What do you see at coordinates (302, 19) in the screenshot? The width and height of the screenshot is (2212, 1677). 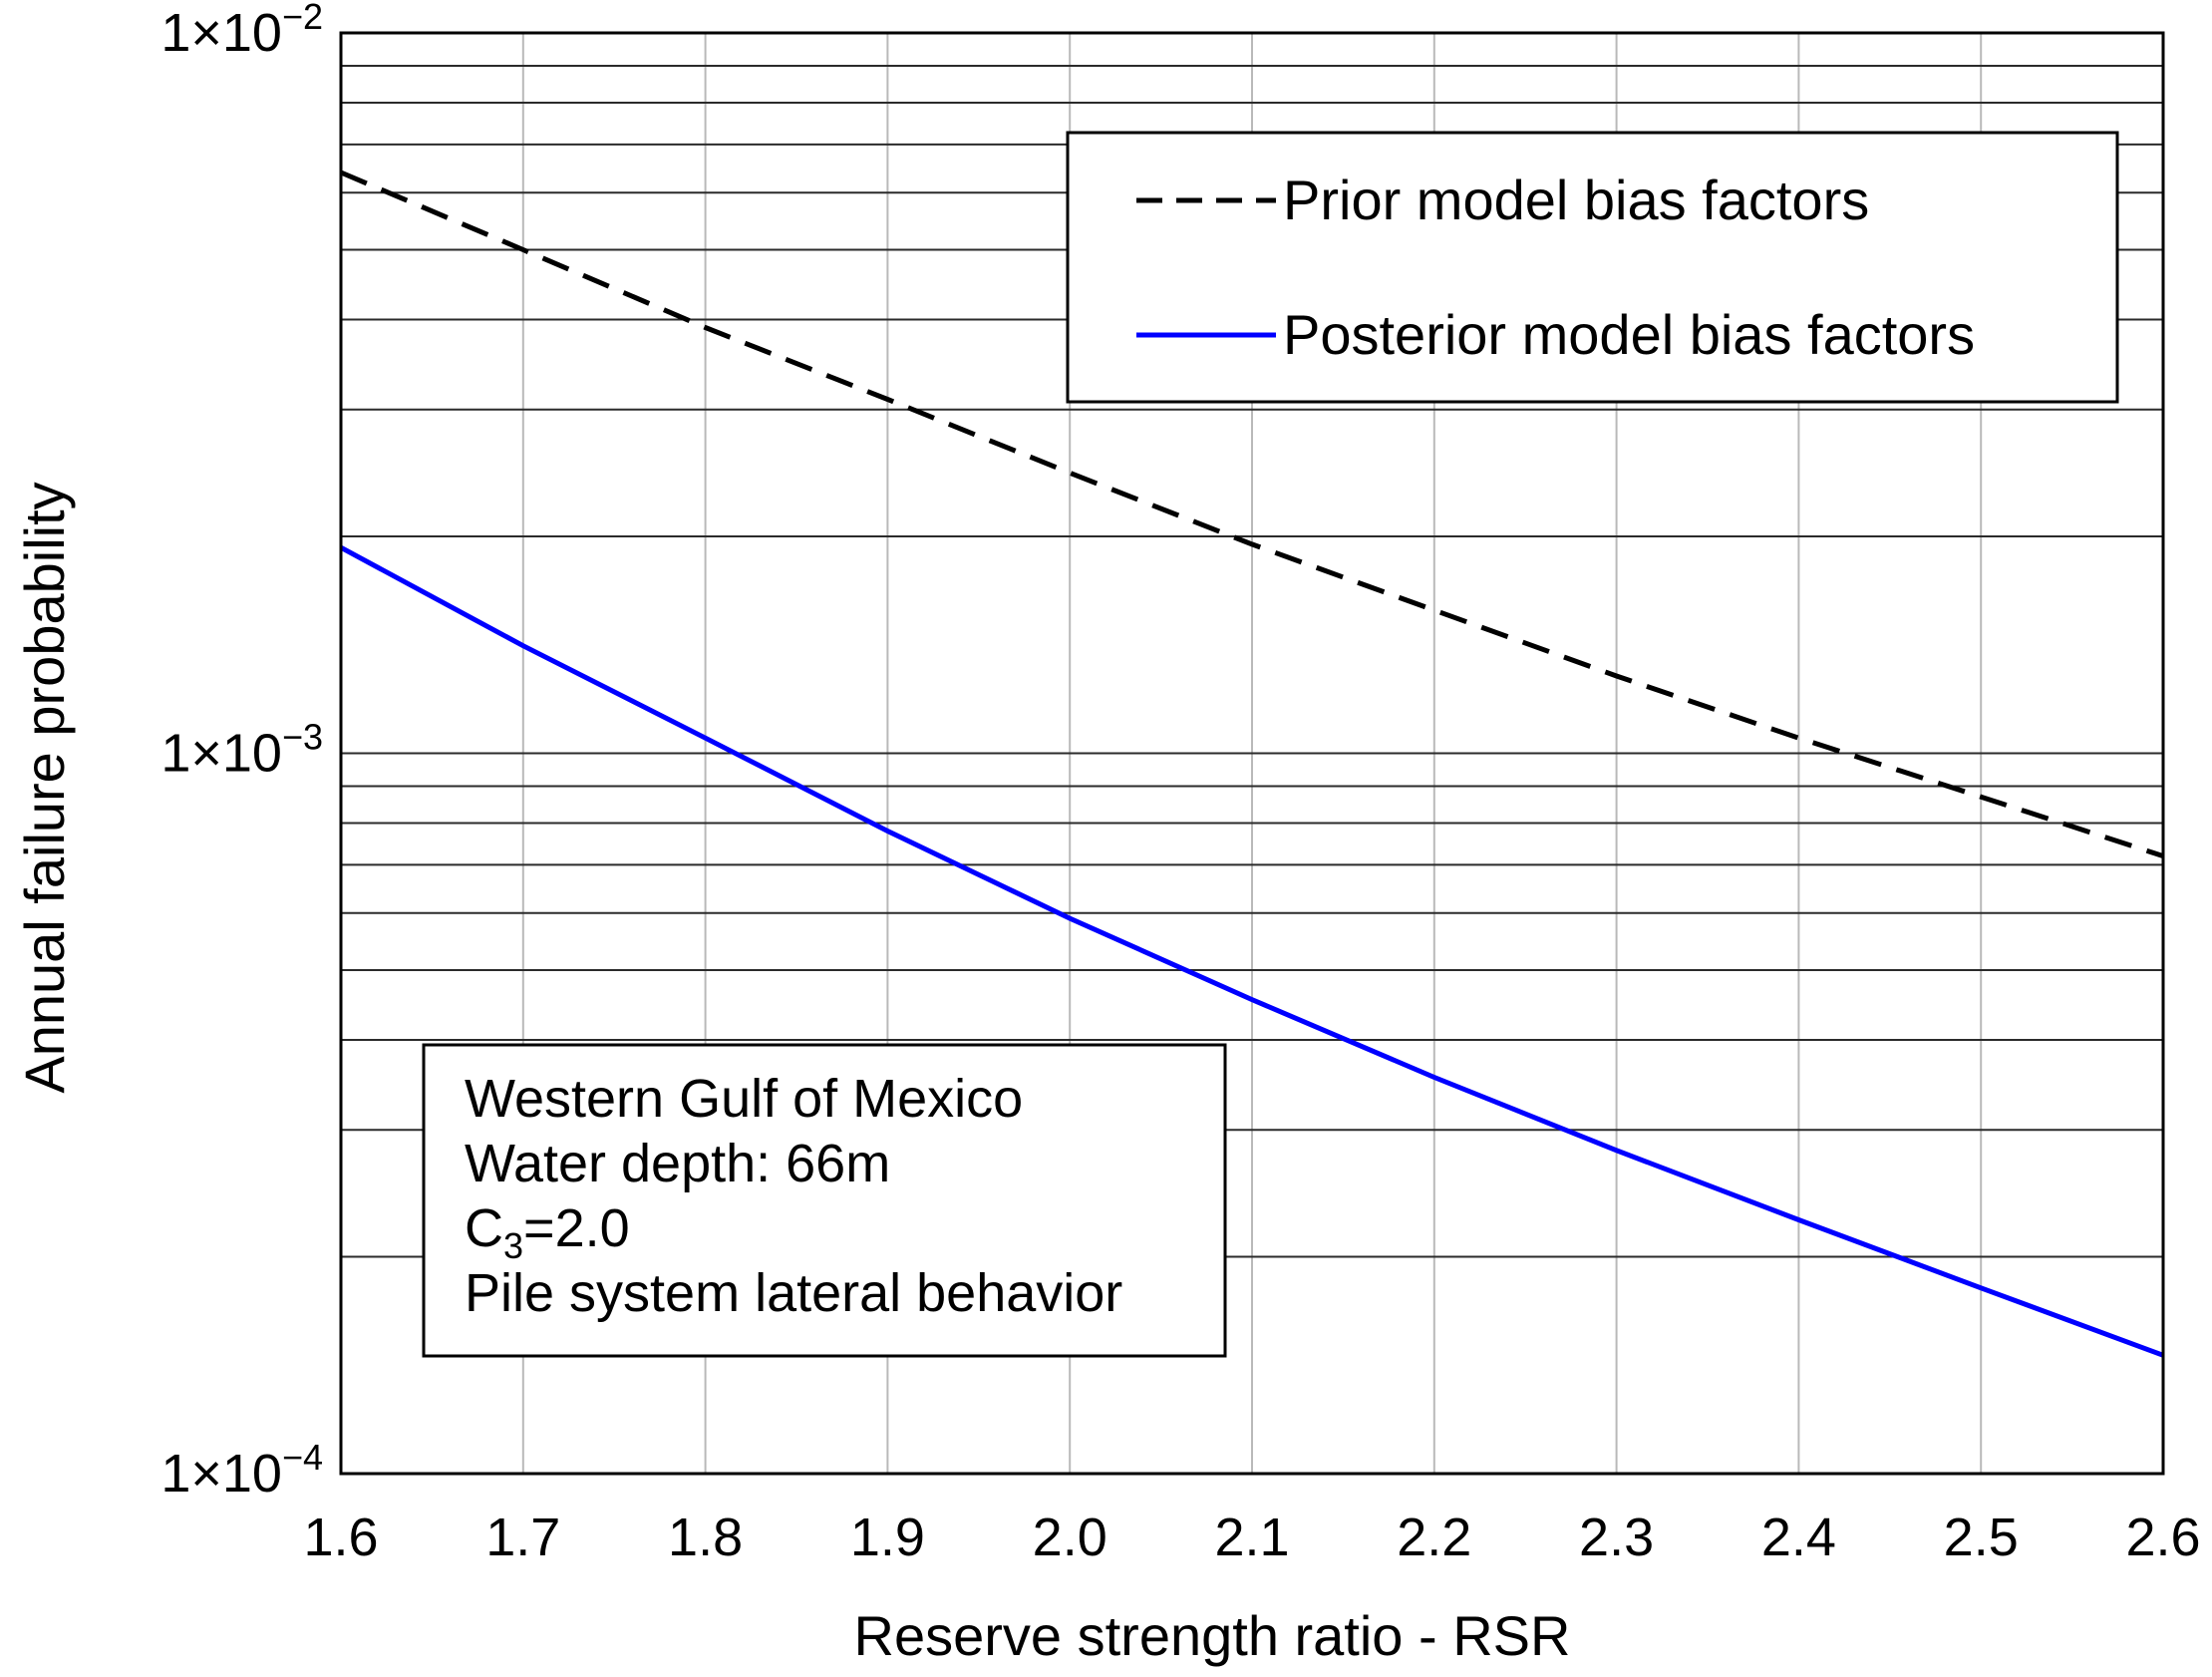 I see `y-tick-exponent-0: −2` at bounding box center [302, 19].